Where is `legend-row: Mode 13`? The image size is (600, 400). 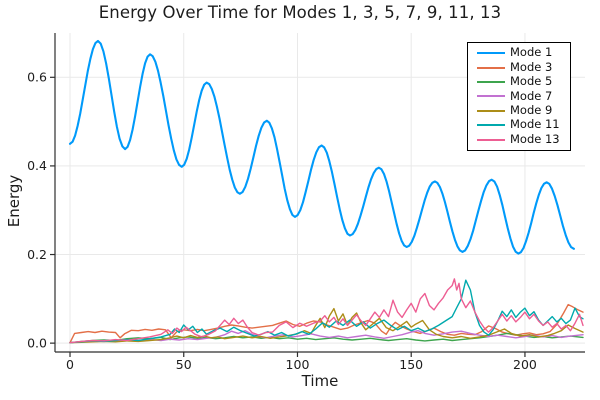
legend-row: Mode 13 is located at coordinates (519, 139).